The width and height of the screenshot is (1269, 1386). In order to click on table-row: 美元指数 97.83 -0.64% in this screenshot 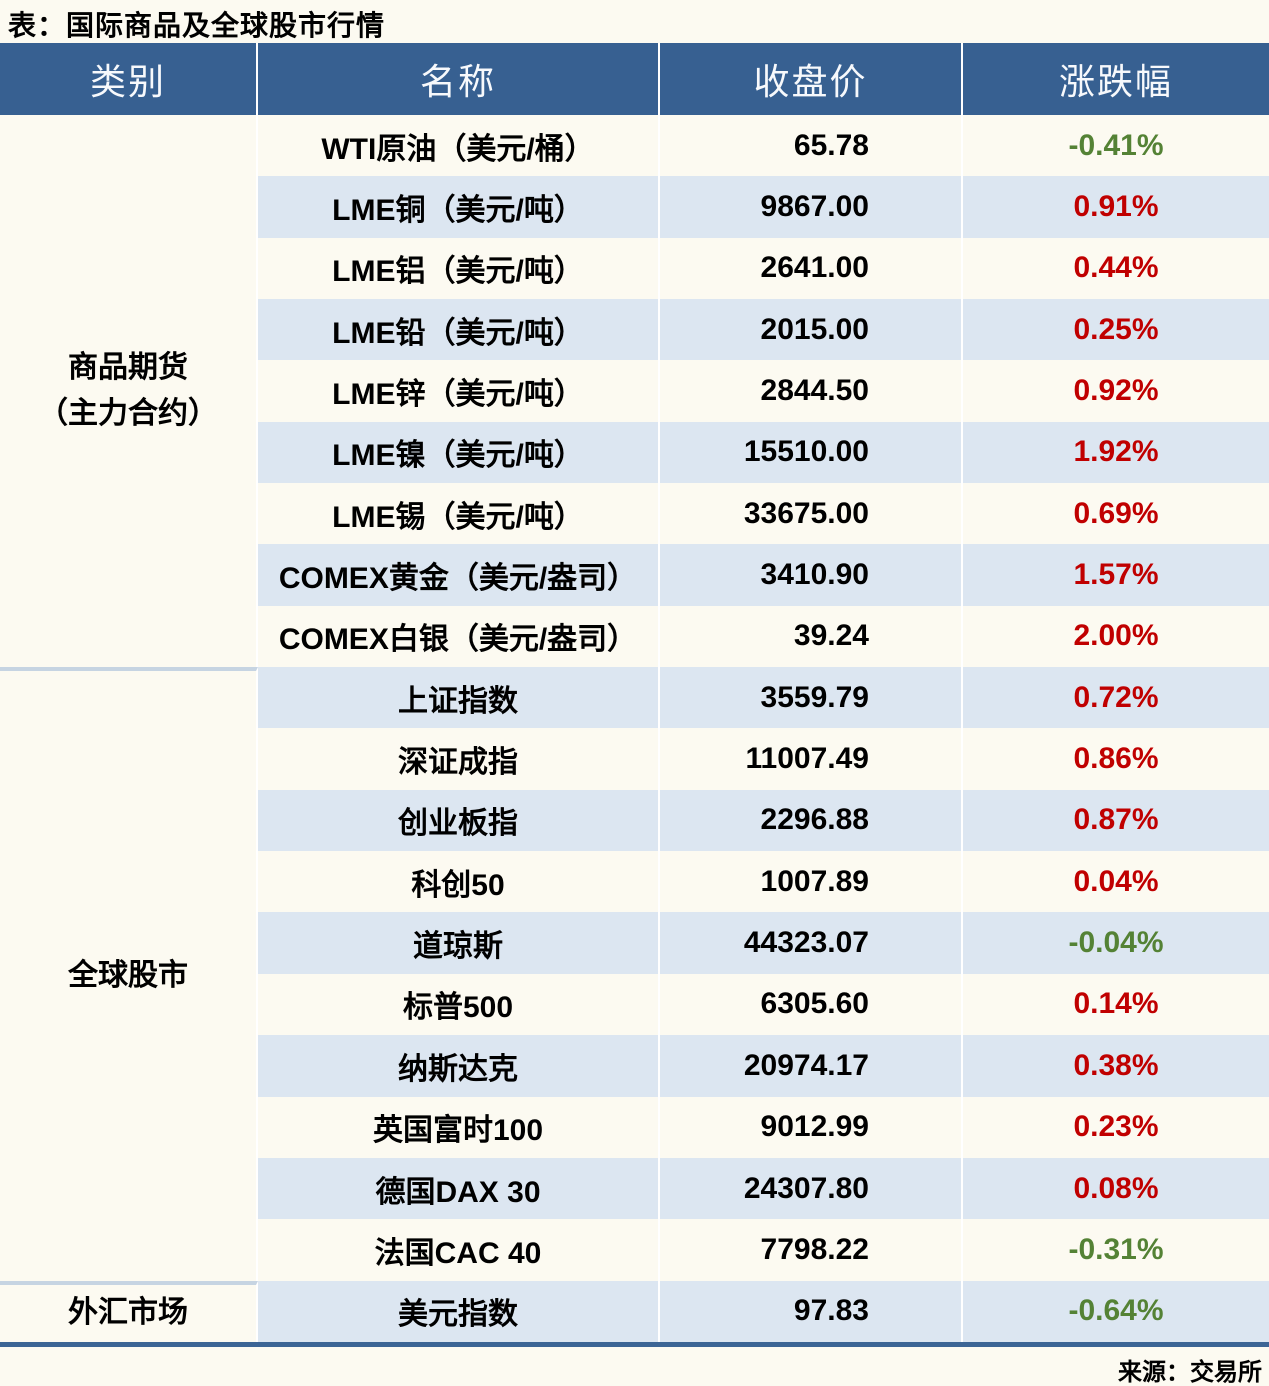, I will do `click(763, 1311)`.